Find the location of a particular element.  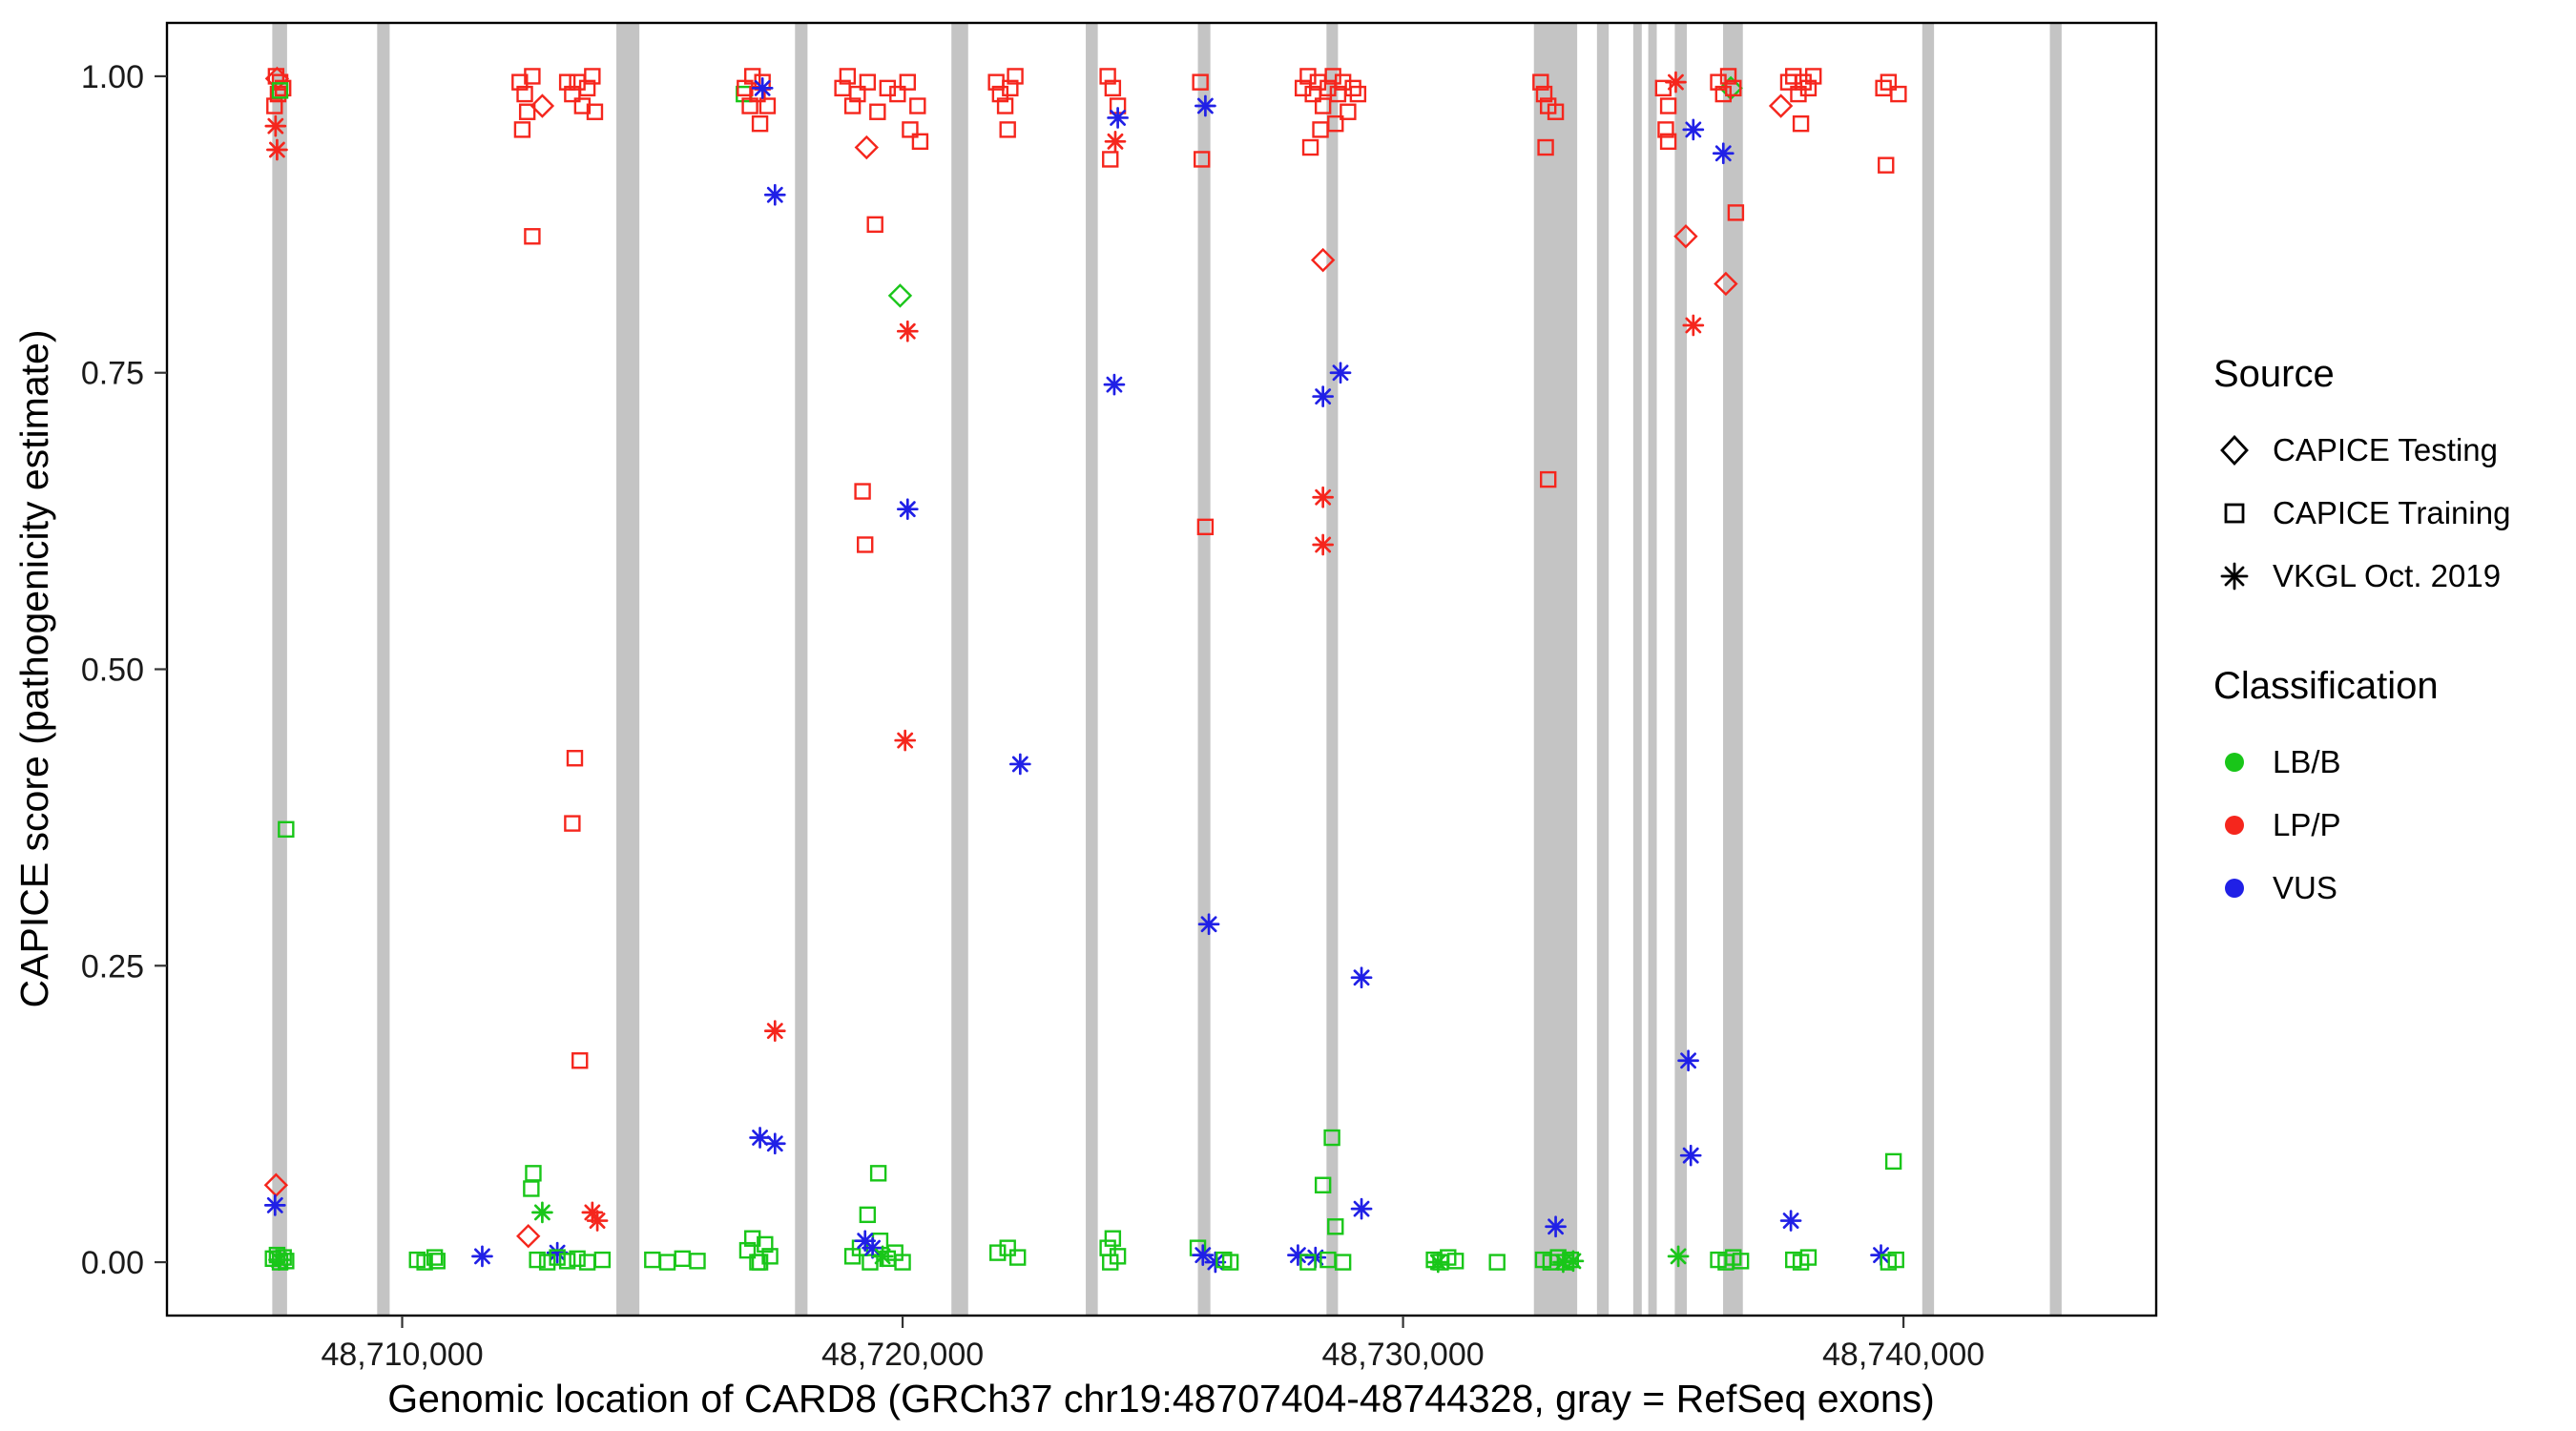

y-tick-label: 1.00 is located at coordinates (112, 77).